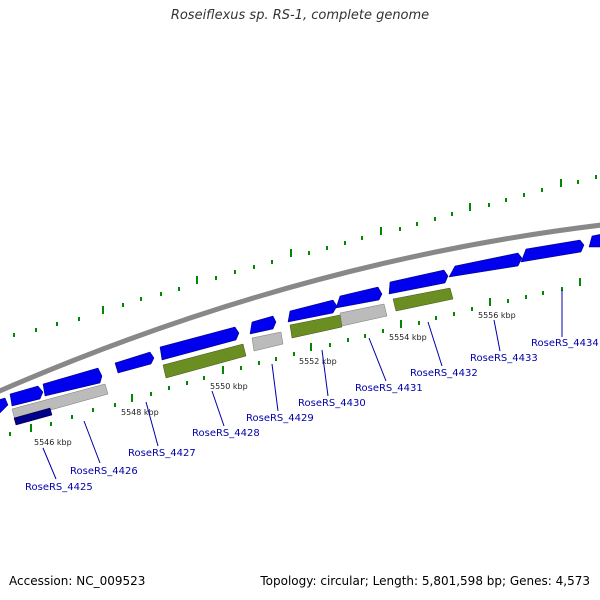 The height and width of the screenshot is (600, 600). What do you see at coordinates (565, 343) in the screenshot?
I see `gene-label: RoseRS_4434` at bounding box center [565, 343].